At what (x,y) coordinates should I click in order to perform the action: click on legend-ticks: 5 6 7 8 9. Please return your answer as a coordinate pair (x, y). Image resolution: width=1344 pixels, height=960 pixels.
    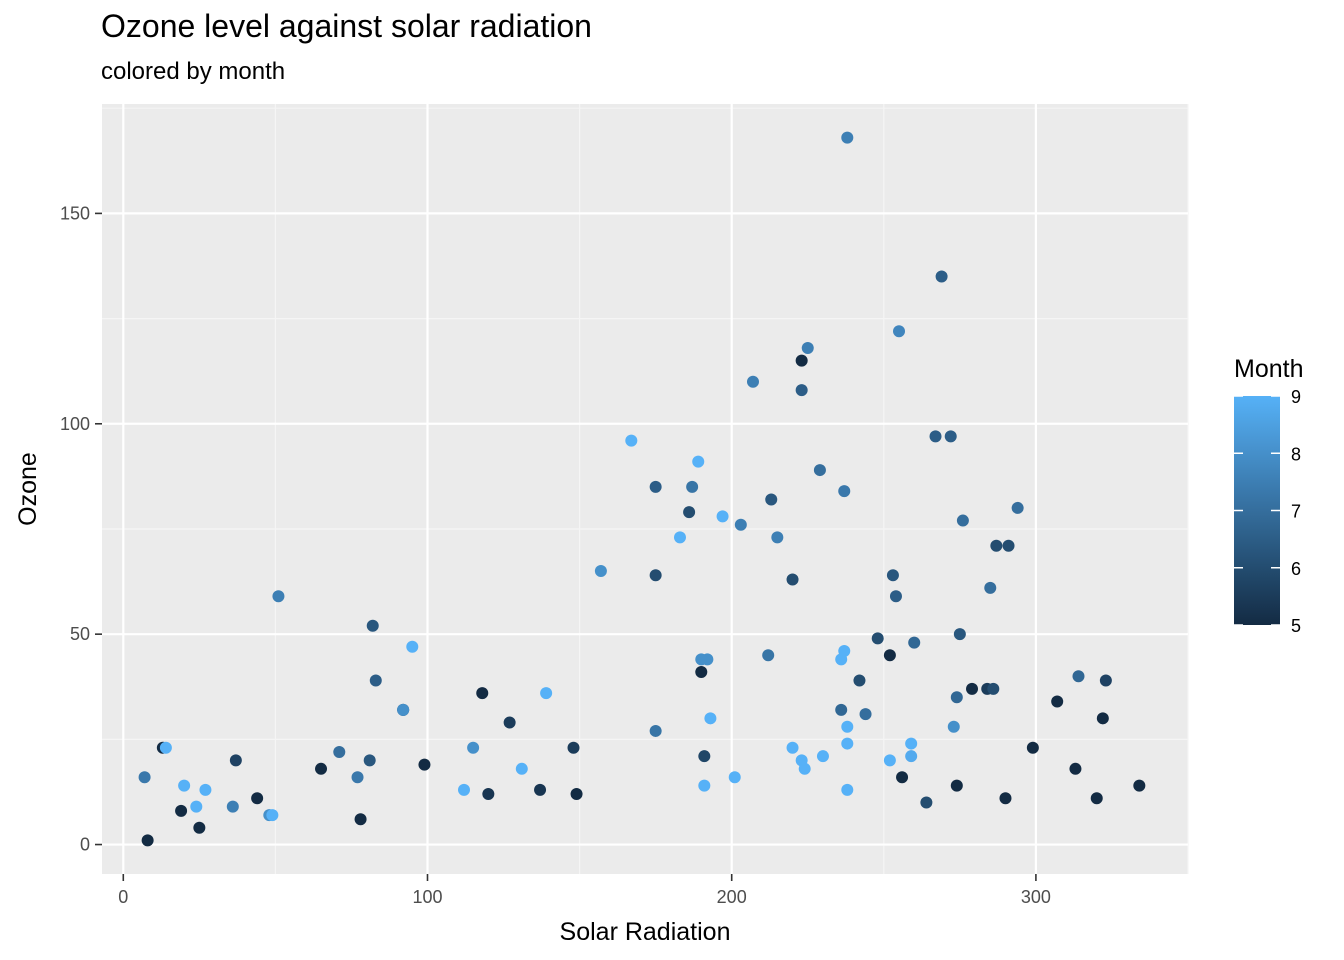
    Looking at the image, I should click on (1267, 511).